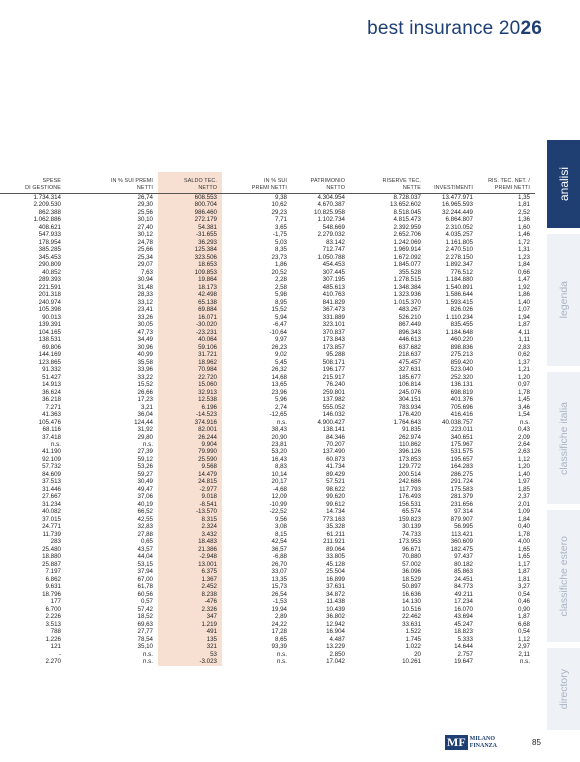  Describe the element at coordinates (51, 400) in the screenshot. I see `table-cell: 36.218` at that location.